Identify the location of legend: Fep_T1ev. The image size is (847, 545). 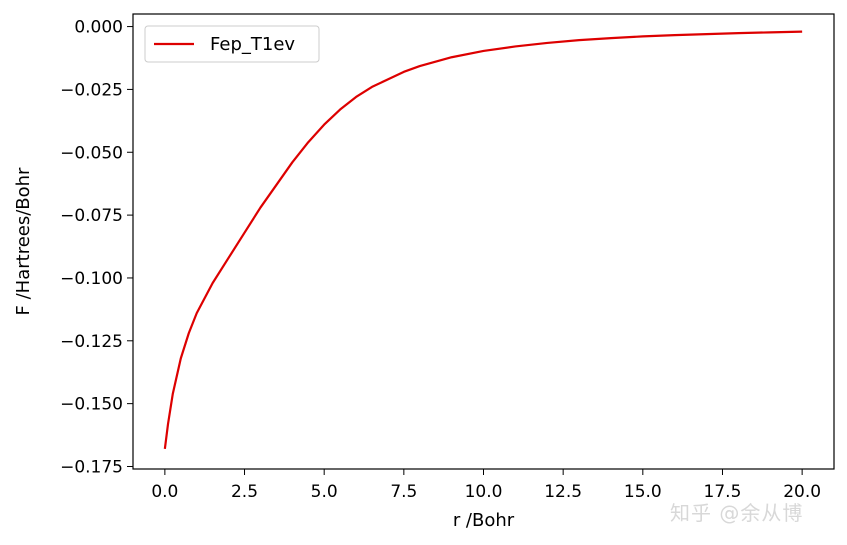
(232, 44).